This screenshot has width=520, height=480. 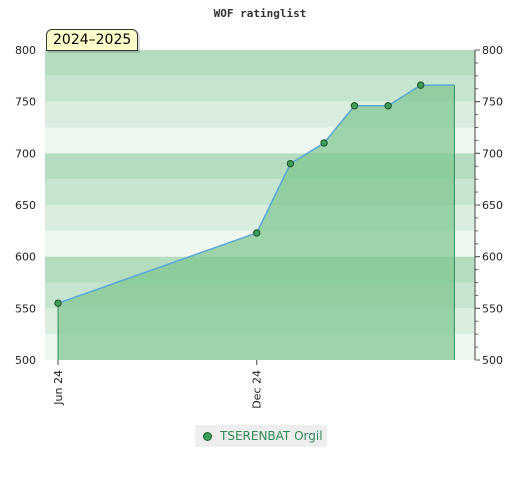 I want to click on legend: TSERENBAT Orgil, so click(x=261, y=436).